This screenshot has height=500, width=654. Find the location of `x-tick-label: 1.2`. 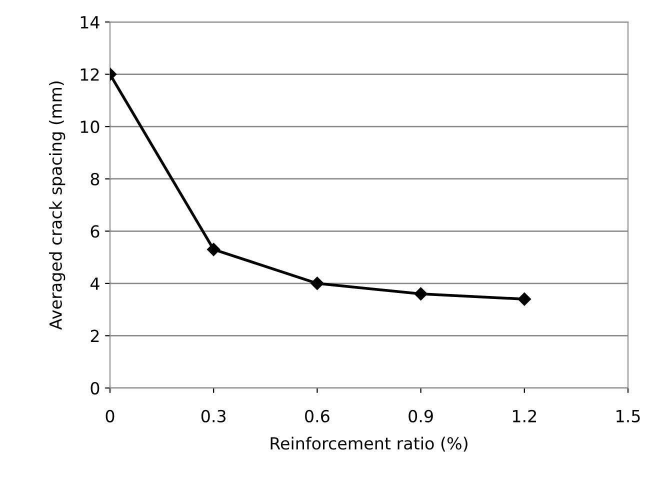

x-tick-label: 1.2 is located at coordinates (524, 416).